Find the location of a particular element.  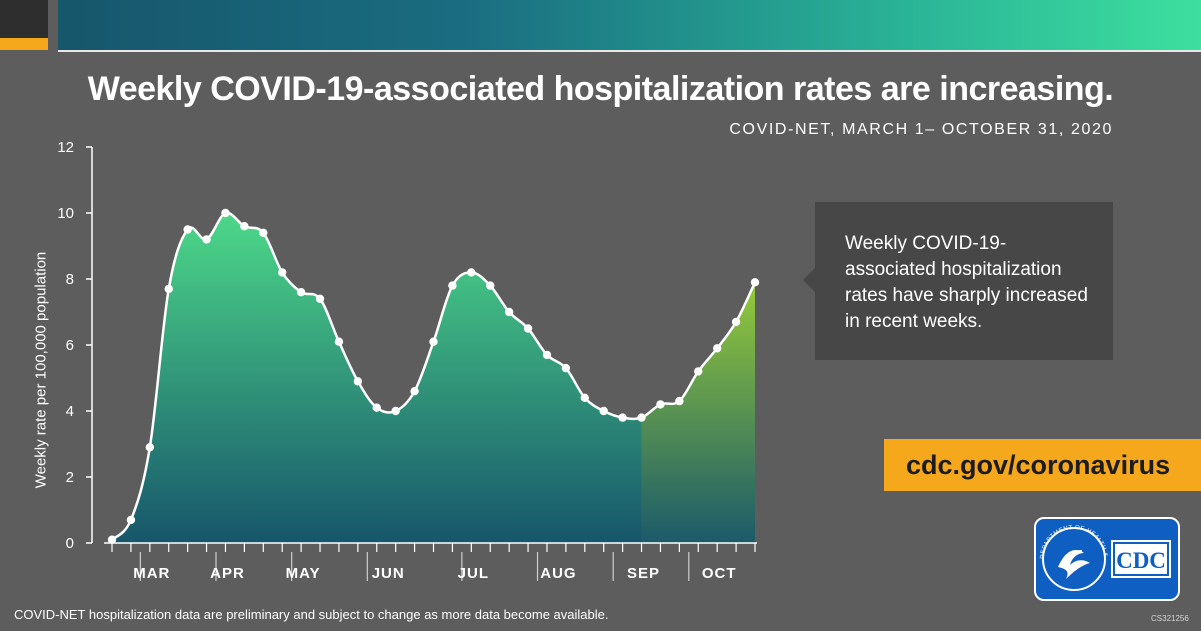

x-month-label-jul: JUL is located at coordinates (473, 573).